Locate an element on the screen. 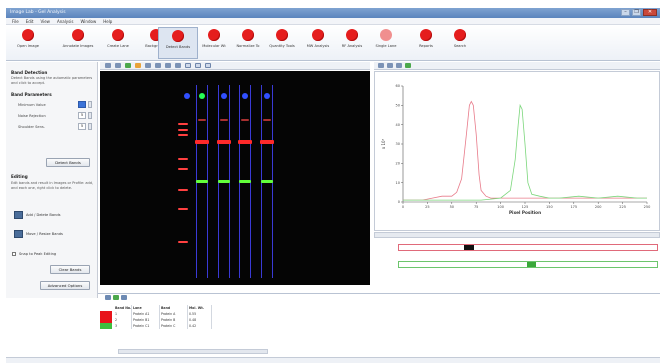 The image size is (666, 364). param-noise-input: 5 is located at coordinates (82, 115).